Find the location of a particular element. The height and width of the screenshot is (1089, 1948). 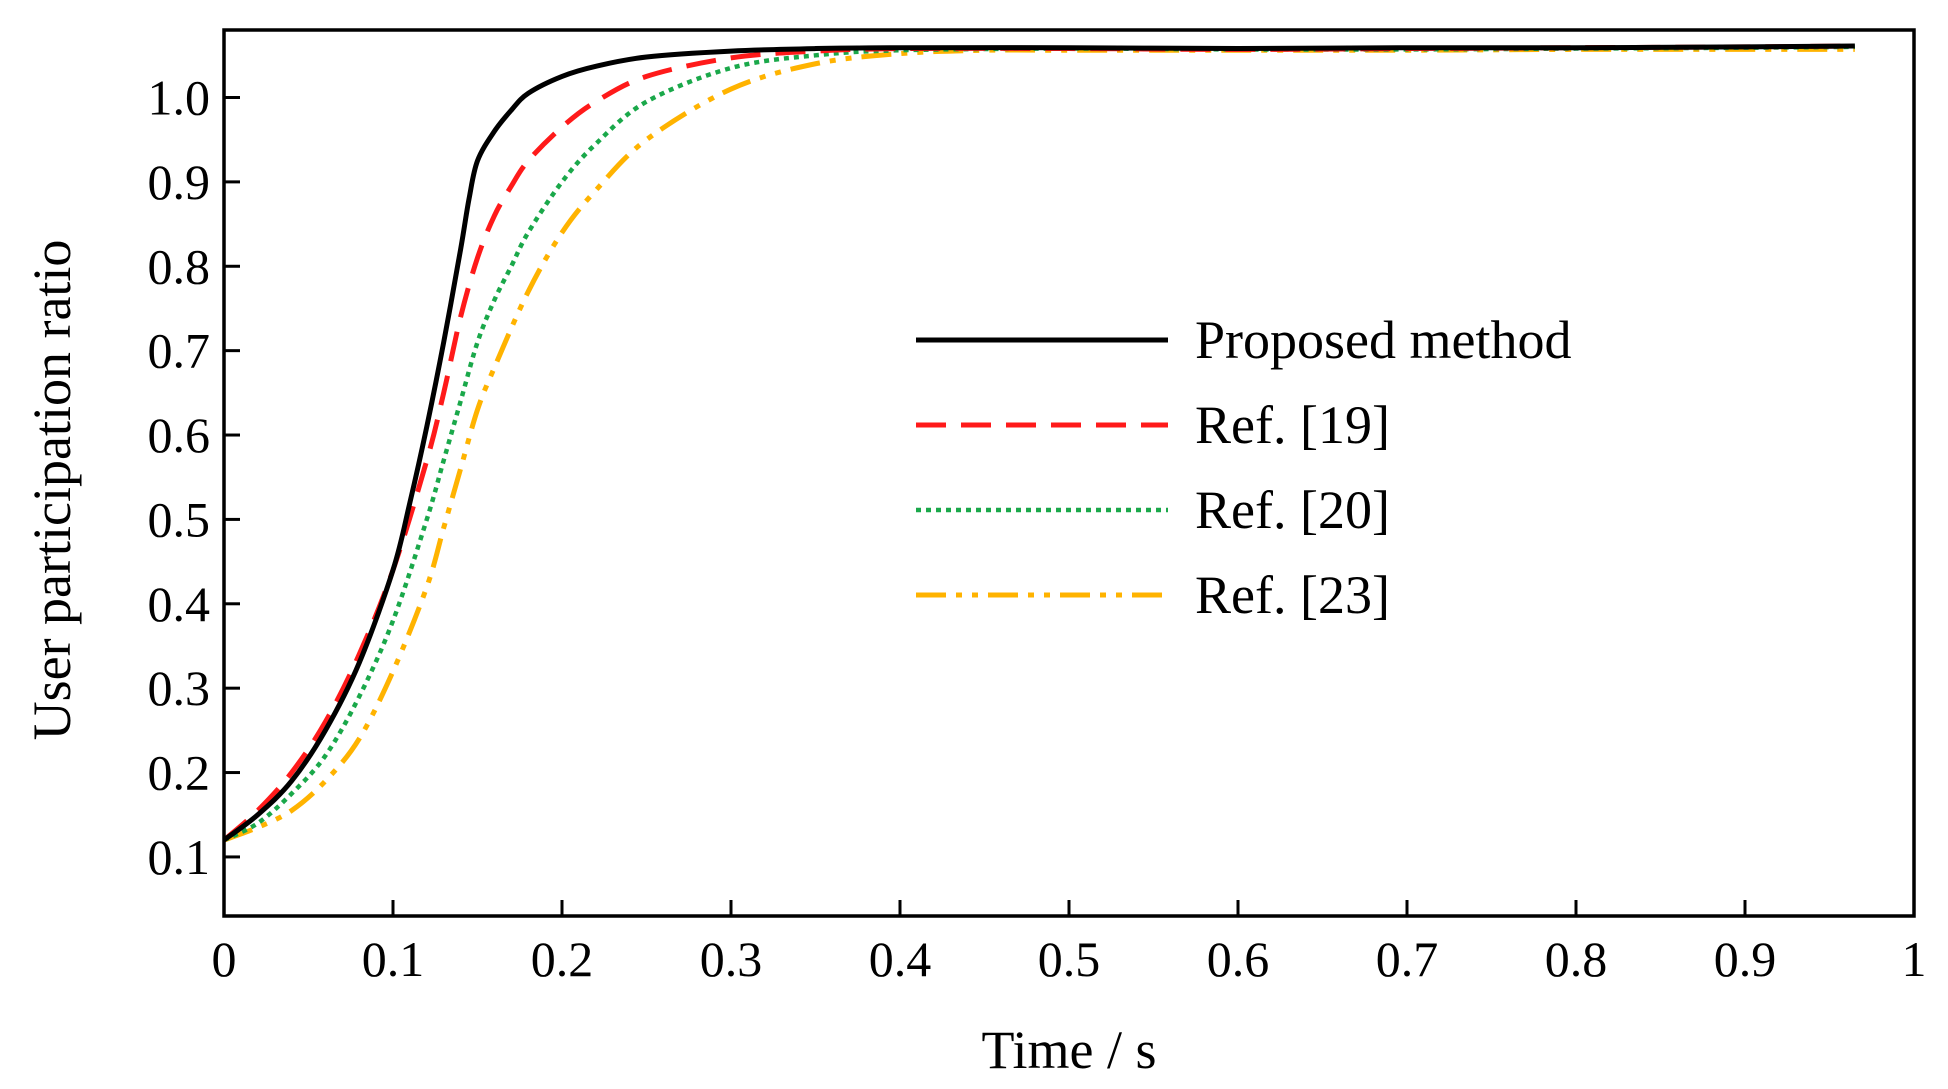

x-tick-label: 0.6 is located at coordinates (1238, 959).